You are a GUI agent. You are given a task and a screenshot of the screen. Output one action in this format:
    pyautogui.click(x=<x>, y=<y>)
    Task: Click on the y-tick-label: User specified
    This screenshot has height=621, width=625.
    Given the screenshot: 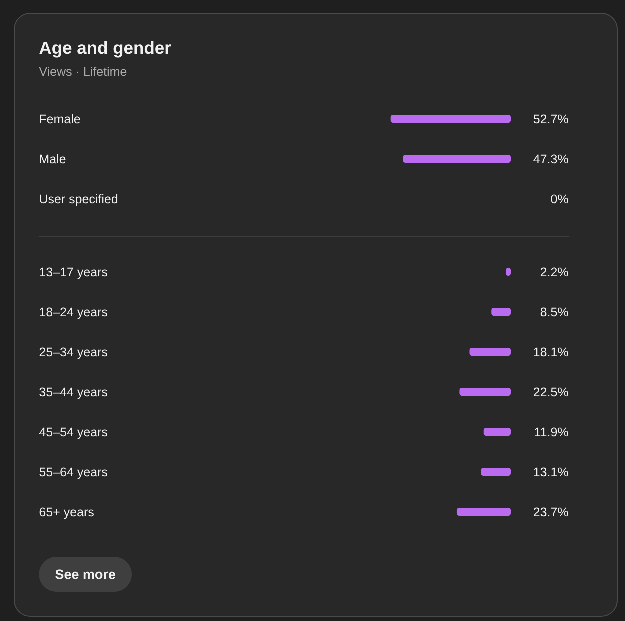 What is the action you would take?
    pyautogui.click(x=79, y=200)
    